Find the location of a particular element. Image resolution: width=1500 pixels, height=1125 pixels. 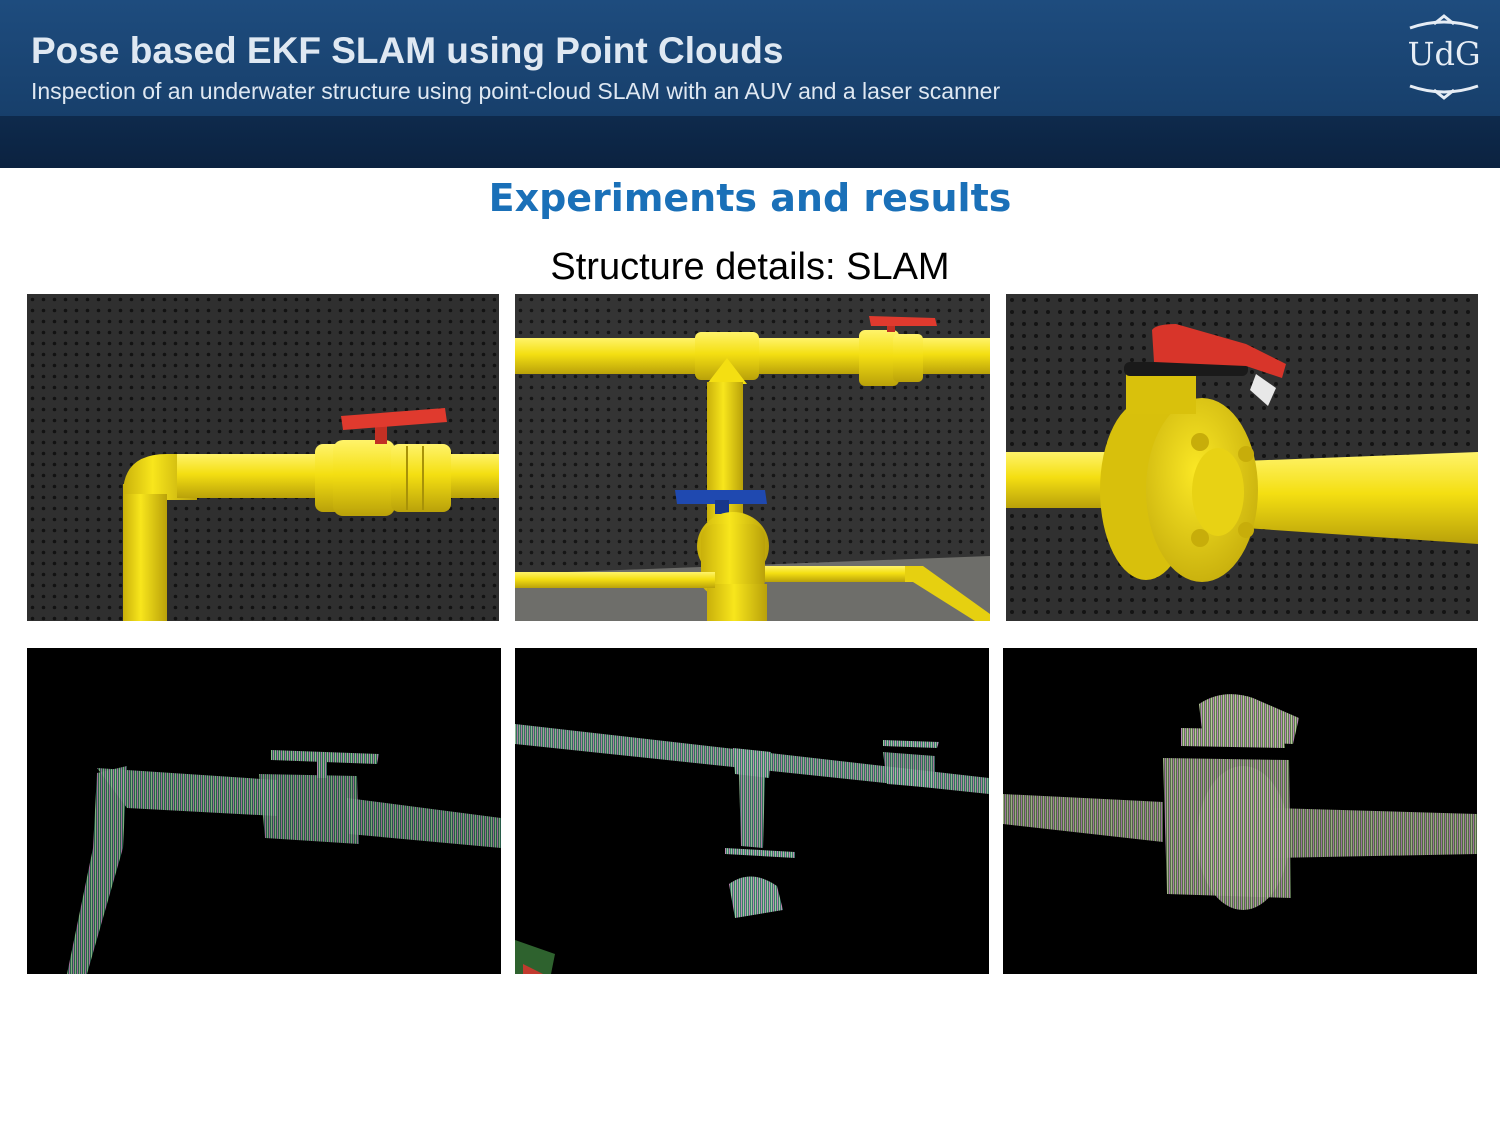

header-band is located at coordinates (750, 142).